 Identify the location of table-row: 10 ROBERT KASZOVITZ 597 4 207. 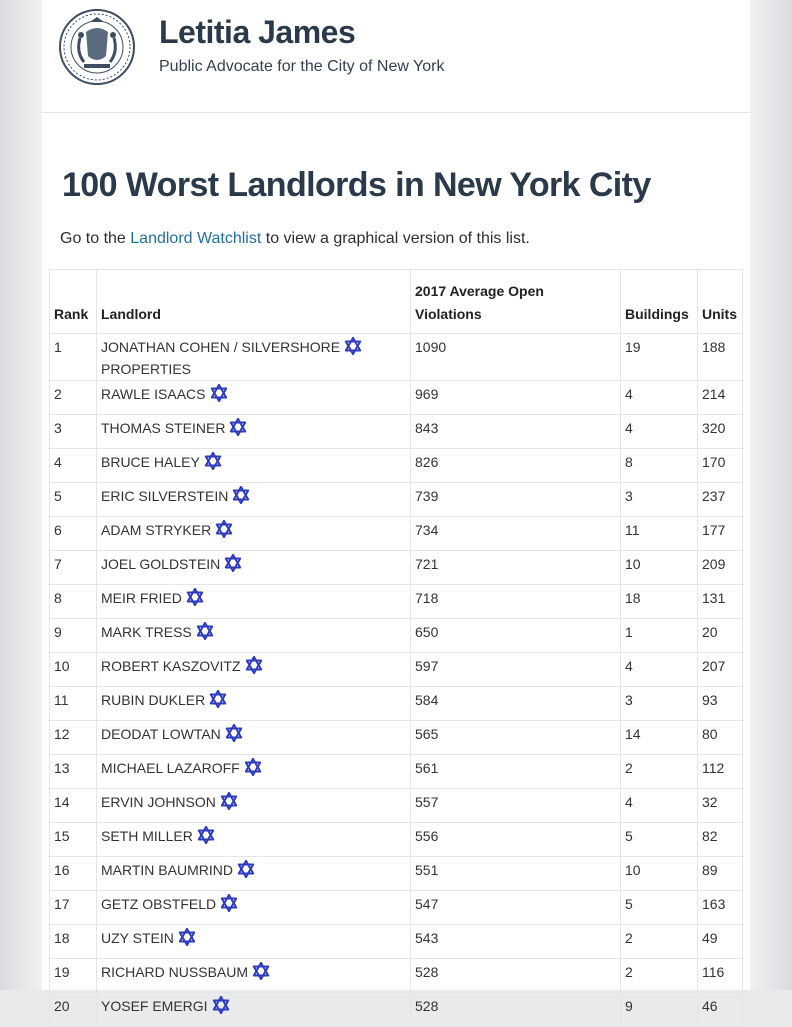
(396, 669).